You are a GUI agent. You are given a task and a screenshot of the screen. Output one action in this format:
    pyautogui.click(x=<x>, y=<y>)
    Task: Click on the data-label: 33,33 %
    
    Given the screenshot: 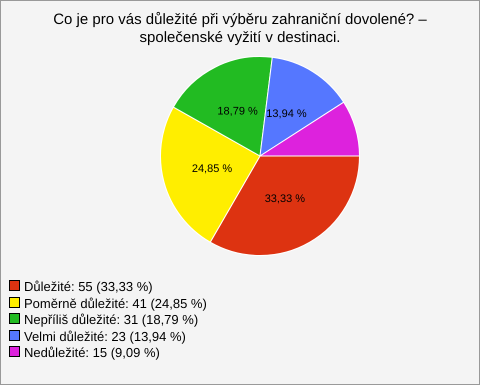 What is the action you would take?
    pyautogui.click(x=285, y=199)
    